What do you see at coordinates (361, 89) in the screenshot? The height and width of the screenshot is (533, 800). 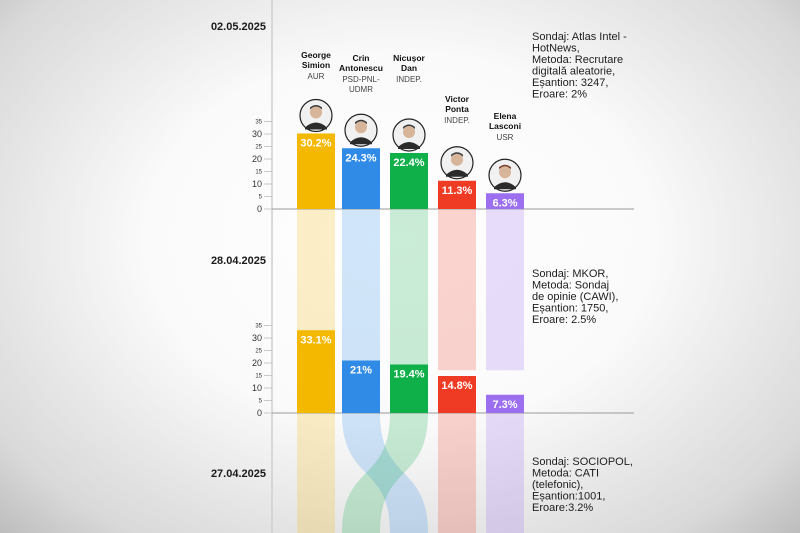 I see `candidate-party: UDMR` at bounding box center [361, 89].